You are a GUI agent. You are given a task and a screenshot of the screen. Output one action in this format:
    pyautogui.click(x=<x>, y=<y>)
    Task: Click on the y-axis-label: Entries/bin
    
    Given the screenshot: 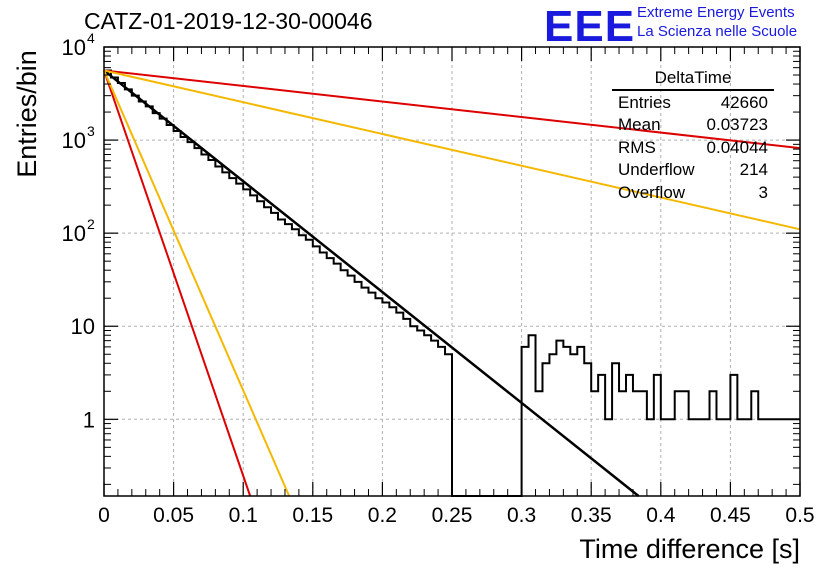 What is the action you would take?
    pyautogui.click(x=27, y=114)
    